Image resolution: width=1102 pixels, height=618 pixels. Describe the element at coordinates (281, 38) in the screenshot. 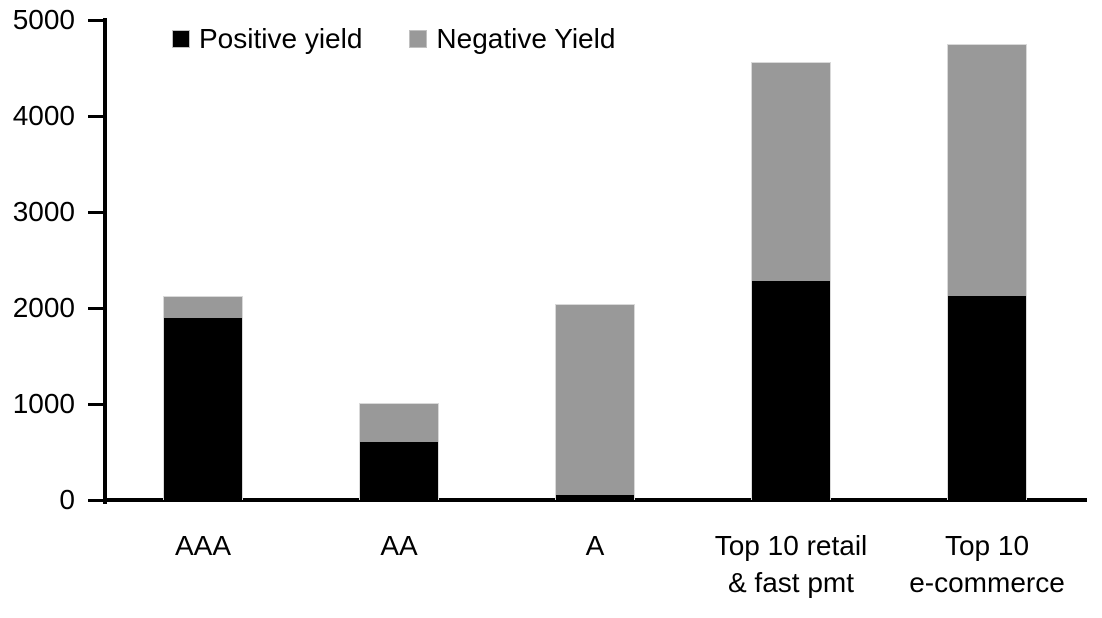

I see `legend-label: Positive yield` at that location.